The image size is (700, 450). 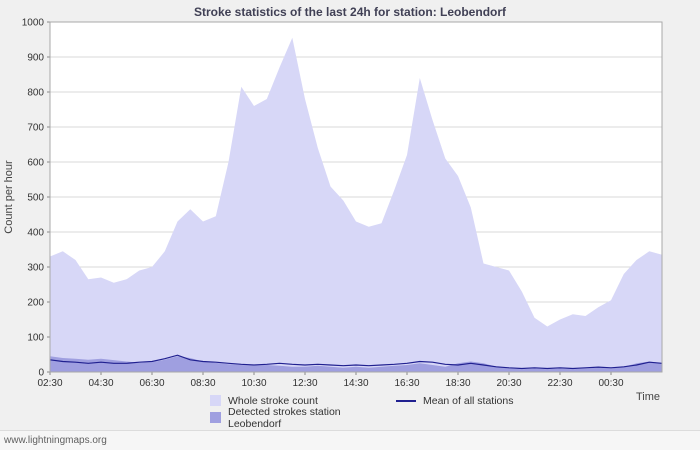 I want to click on whole-stroke-count-label: Whole stroke count, so click(x=273, y=400).